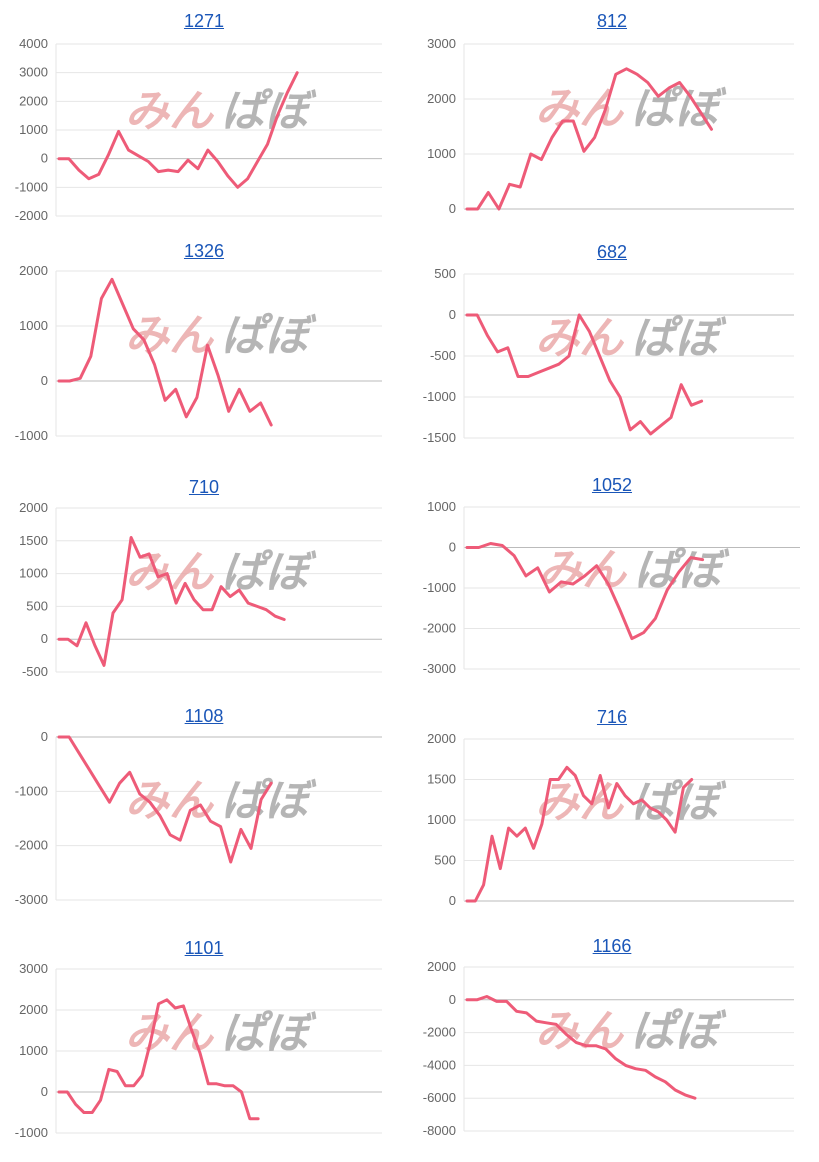 Image resolution: width=819 pixels, height=1162 pixels. I want to click on chart-title-link: 710, so click(204, 487).